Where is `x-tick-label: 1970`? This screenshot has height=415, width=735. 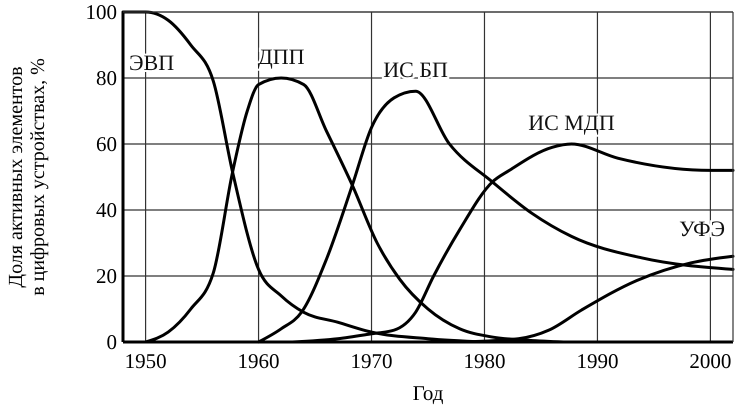 x-tick-label: 1970 is located at coordinates (371, 361).